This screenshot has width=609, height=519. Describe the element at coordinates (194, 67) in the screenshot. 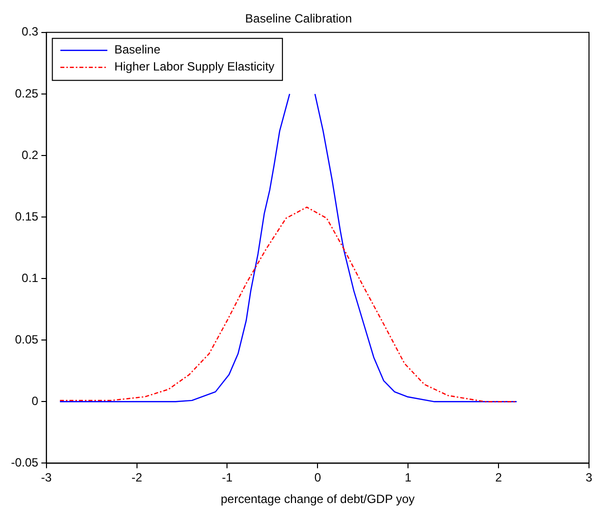

I see `legend-label: Higher Labor Supply Elasticity` at that location.